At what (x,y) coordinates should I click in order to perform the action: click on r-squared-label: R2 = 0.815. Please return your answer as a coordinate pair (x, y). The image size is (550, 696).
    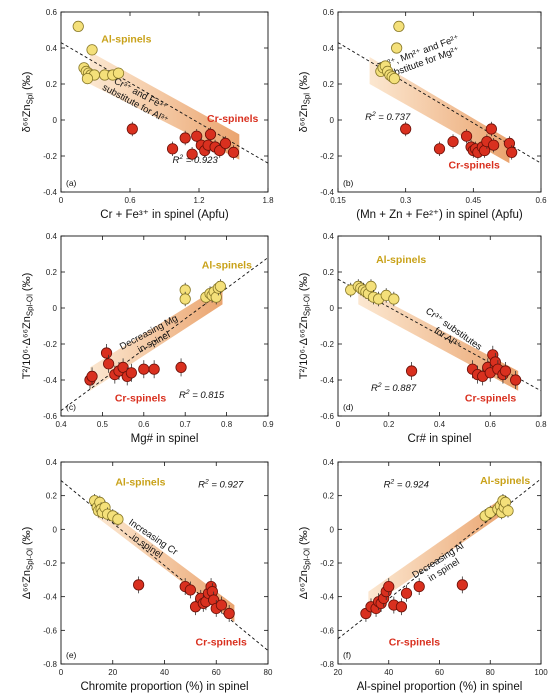
    Looking at the image, I should click on (202, 395).